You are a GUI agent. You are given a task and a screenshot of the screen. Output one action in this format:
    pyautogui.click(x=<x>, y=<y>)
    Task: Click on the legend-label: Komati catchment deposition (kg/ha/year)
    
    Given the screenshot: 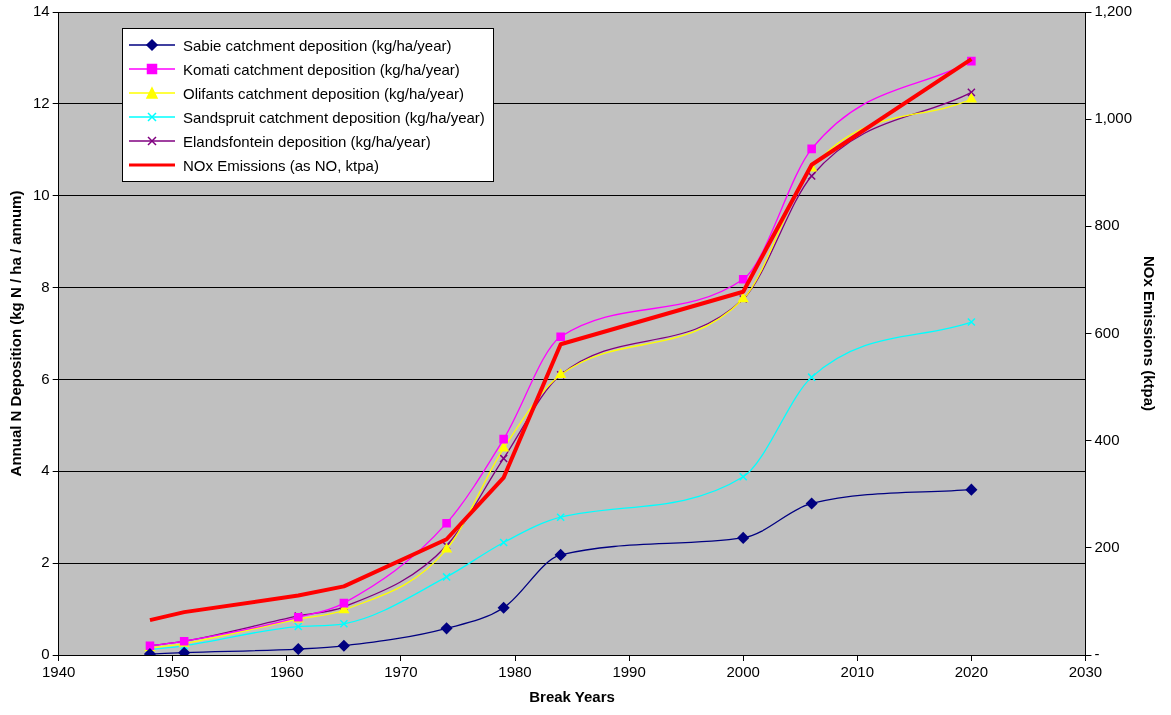 What is the action you would take?
    pyautogui.click(x=321, y=69)
    